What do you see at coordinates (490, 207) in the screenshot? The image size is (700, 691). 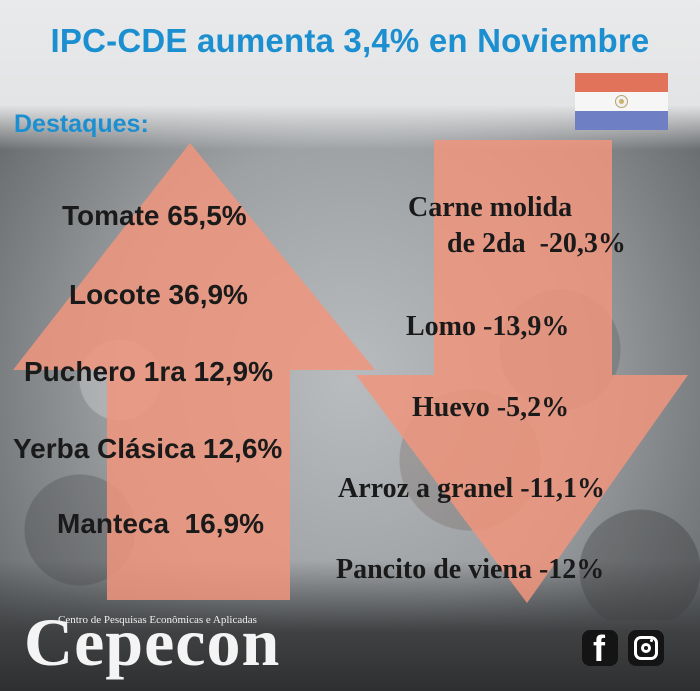 I see `decrease-item-carne-line1: Carne molida` at bounding box center [490, 207].